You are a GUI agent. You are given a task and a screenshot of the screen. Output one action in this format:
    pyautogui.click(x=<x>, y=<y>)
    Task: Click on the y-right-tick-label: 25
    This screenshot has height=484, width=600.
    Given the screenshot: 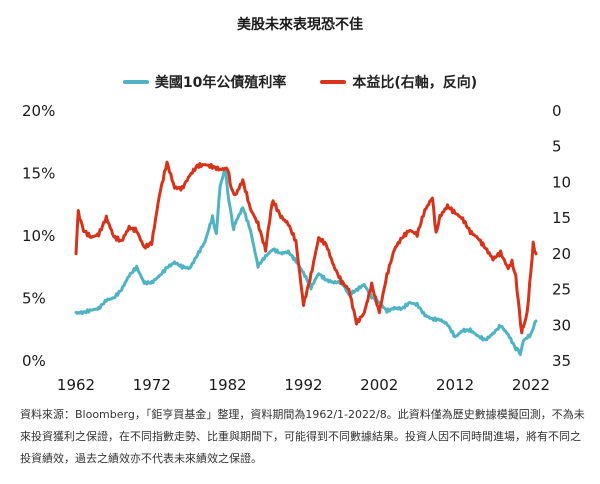 What is the action you would take?
    pyautogui.click(x=561, y=290)
    